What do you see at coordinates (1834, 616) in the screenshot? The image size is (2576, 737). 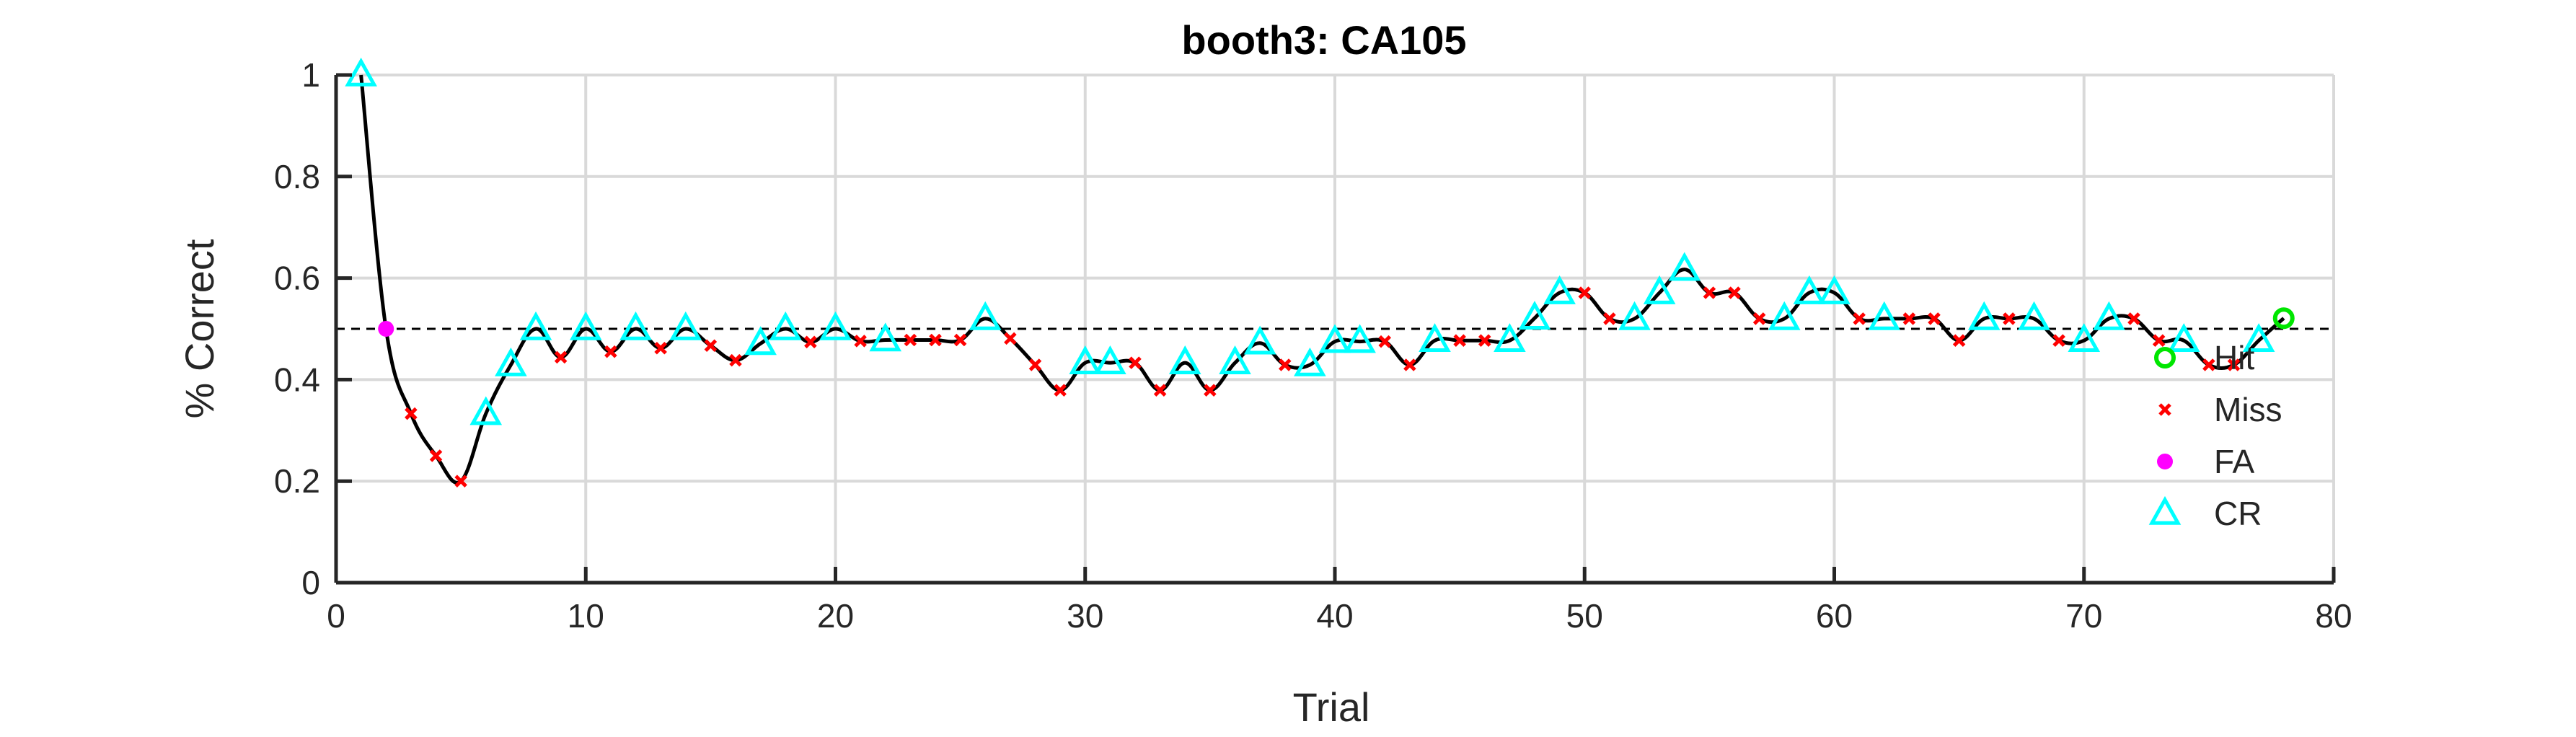 I see `x-tick-label: 60` at bounding box center [1834, 616].